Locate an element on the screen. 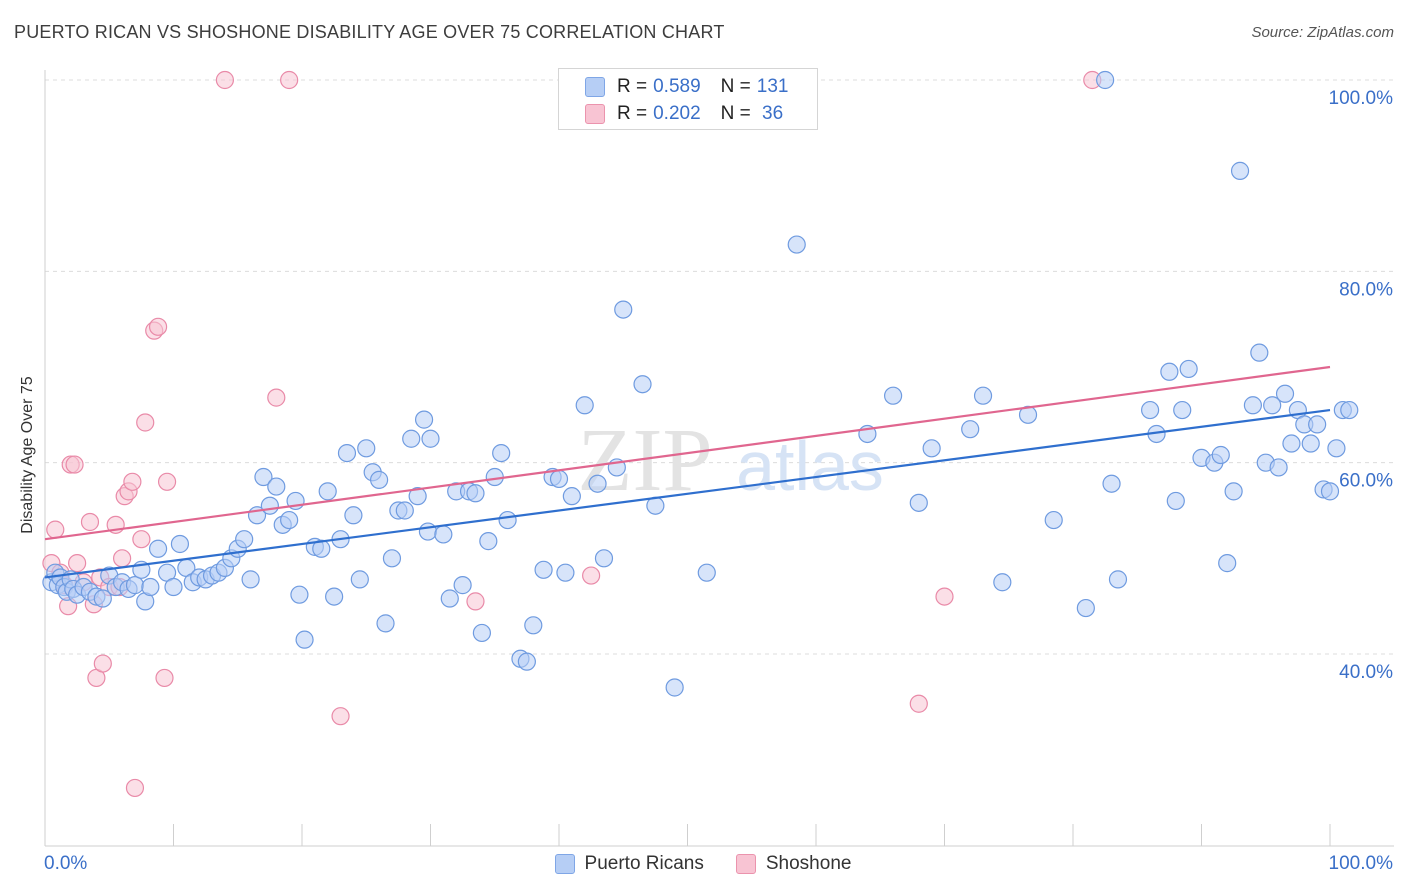  r-value: 0.589 is located at coordinates (677, 86).